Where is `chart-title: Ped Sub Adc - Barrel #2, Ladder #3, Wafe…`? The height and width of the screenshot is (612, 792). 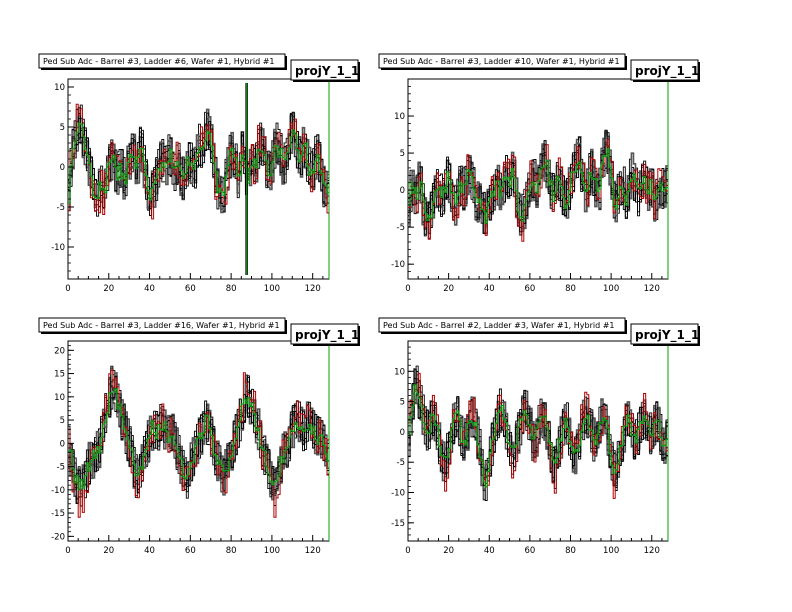
chart-title: Ped Sub Adc - Barrel #2, Ladder #3, Wafe… is located at coordinates (499, 325).